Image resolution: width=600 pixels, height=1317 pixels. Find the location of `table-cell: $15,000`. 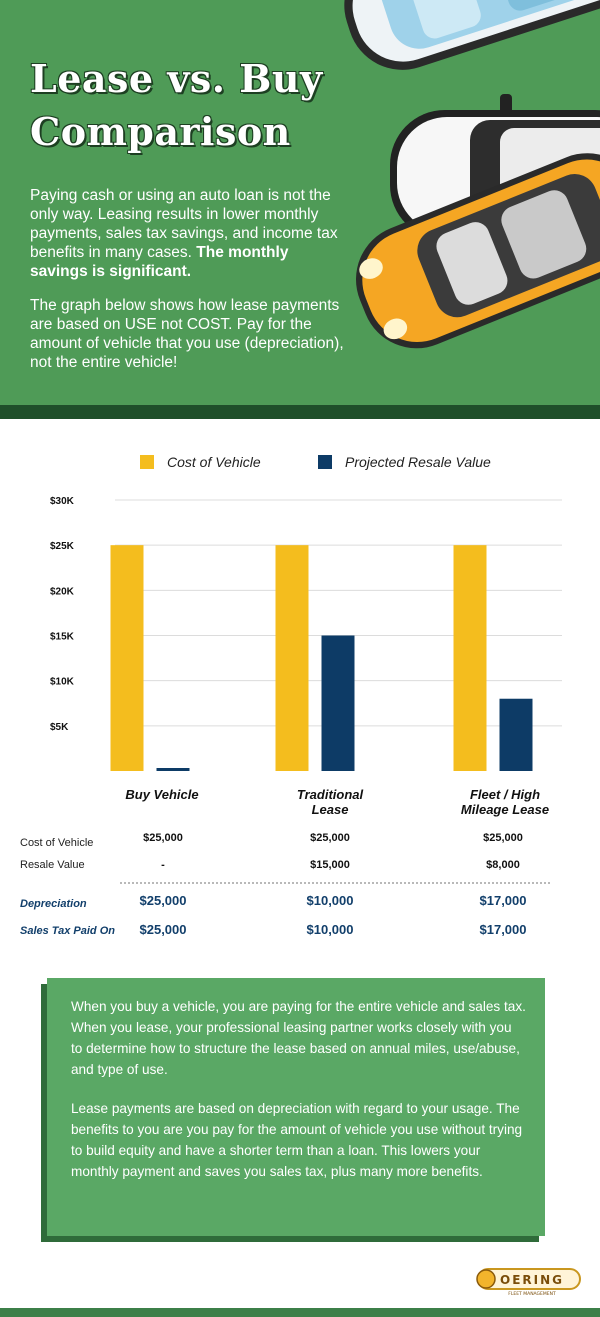

table-cell: $15,000 is located at coordinates (330, 865).